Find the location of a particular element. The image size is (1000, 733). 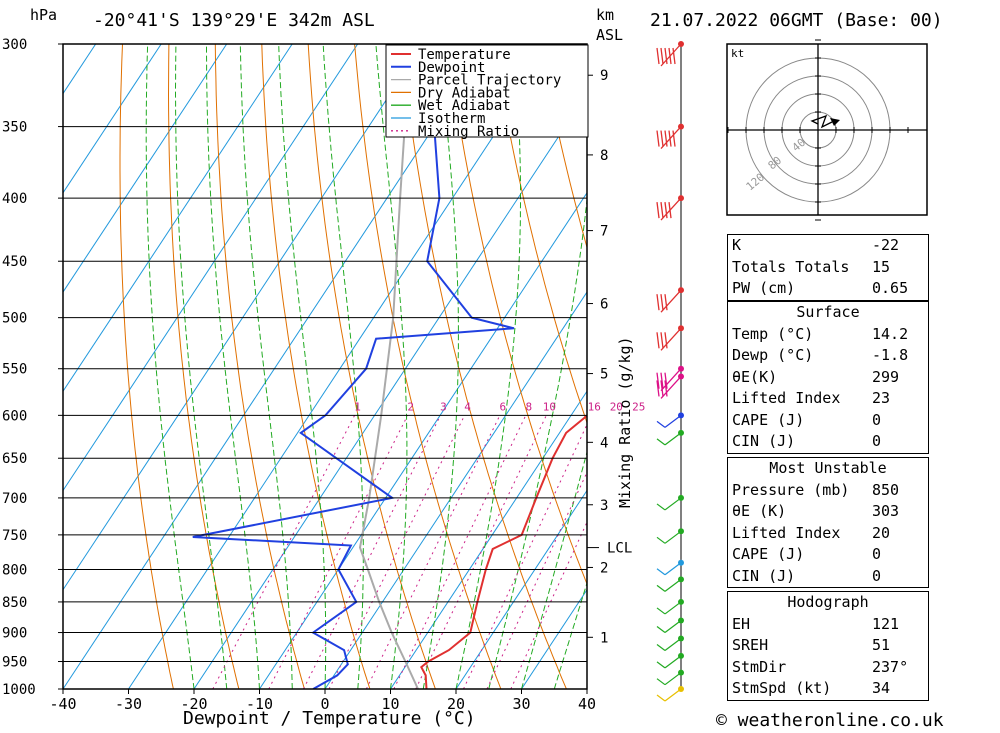

pressure-tick-label: 900 is located at coordinates (14, 634).